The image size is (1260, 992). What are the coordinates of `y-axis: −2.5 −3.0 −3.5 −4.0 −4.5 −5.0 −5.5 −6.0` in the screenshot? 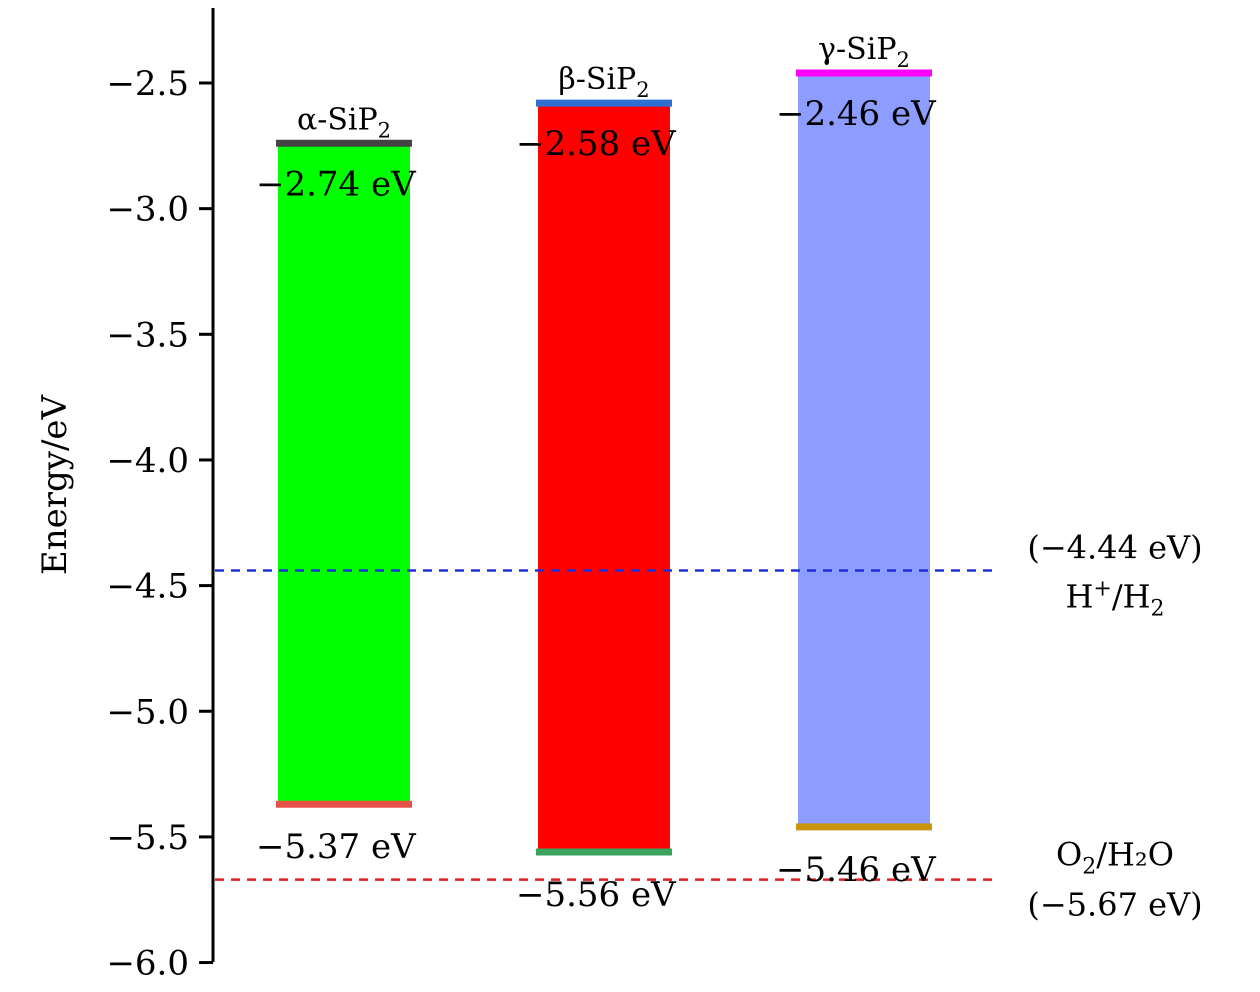 It's located at (160, 496).